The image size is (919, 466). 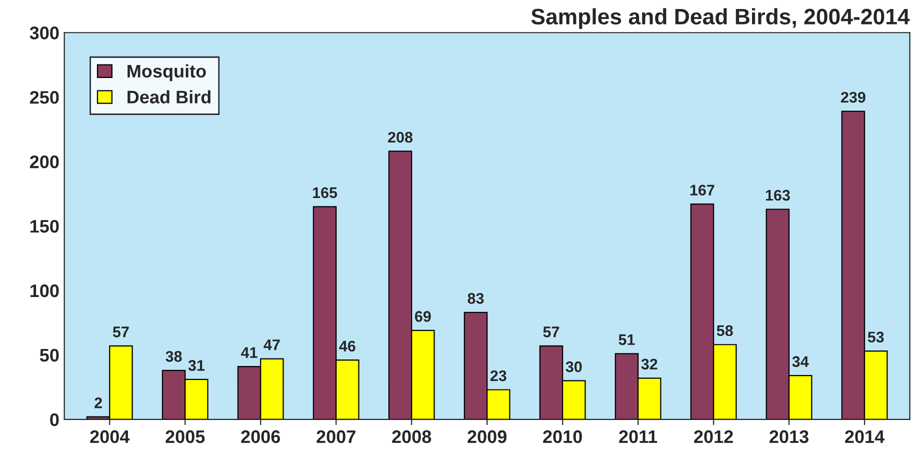 I want to click on data-label: 163, so click(x=778, y=195).